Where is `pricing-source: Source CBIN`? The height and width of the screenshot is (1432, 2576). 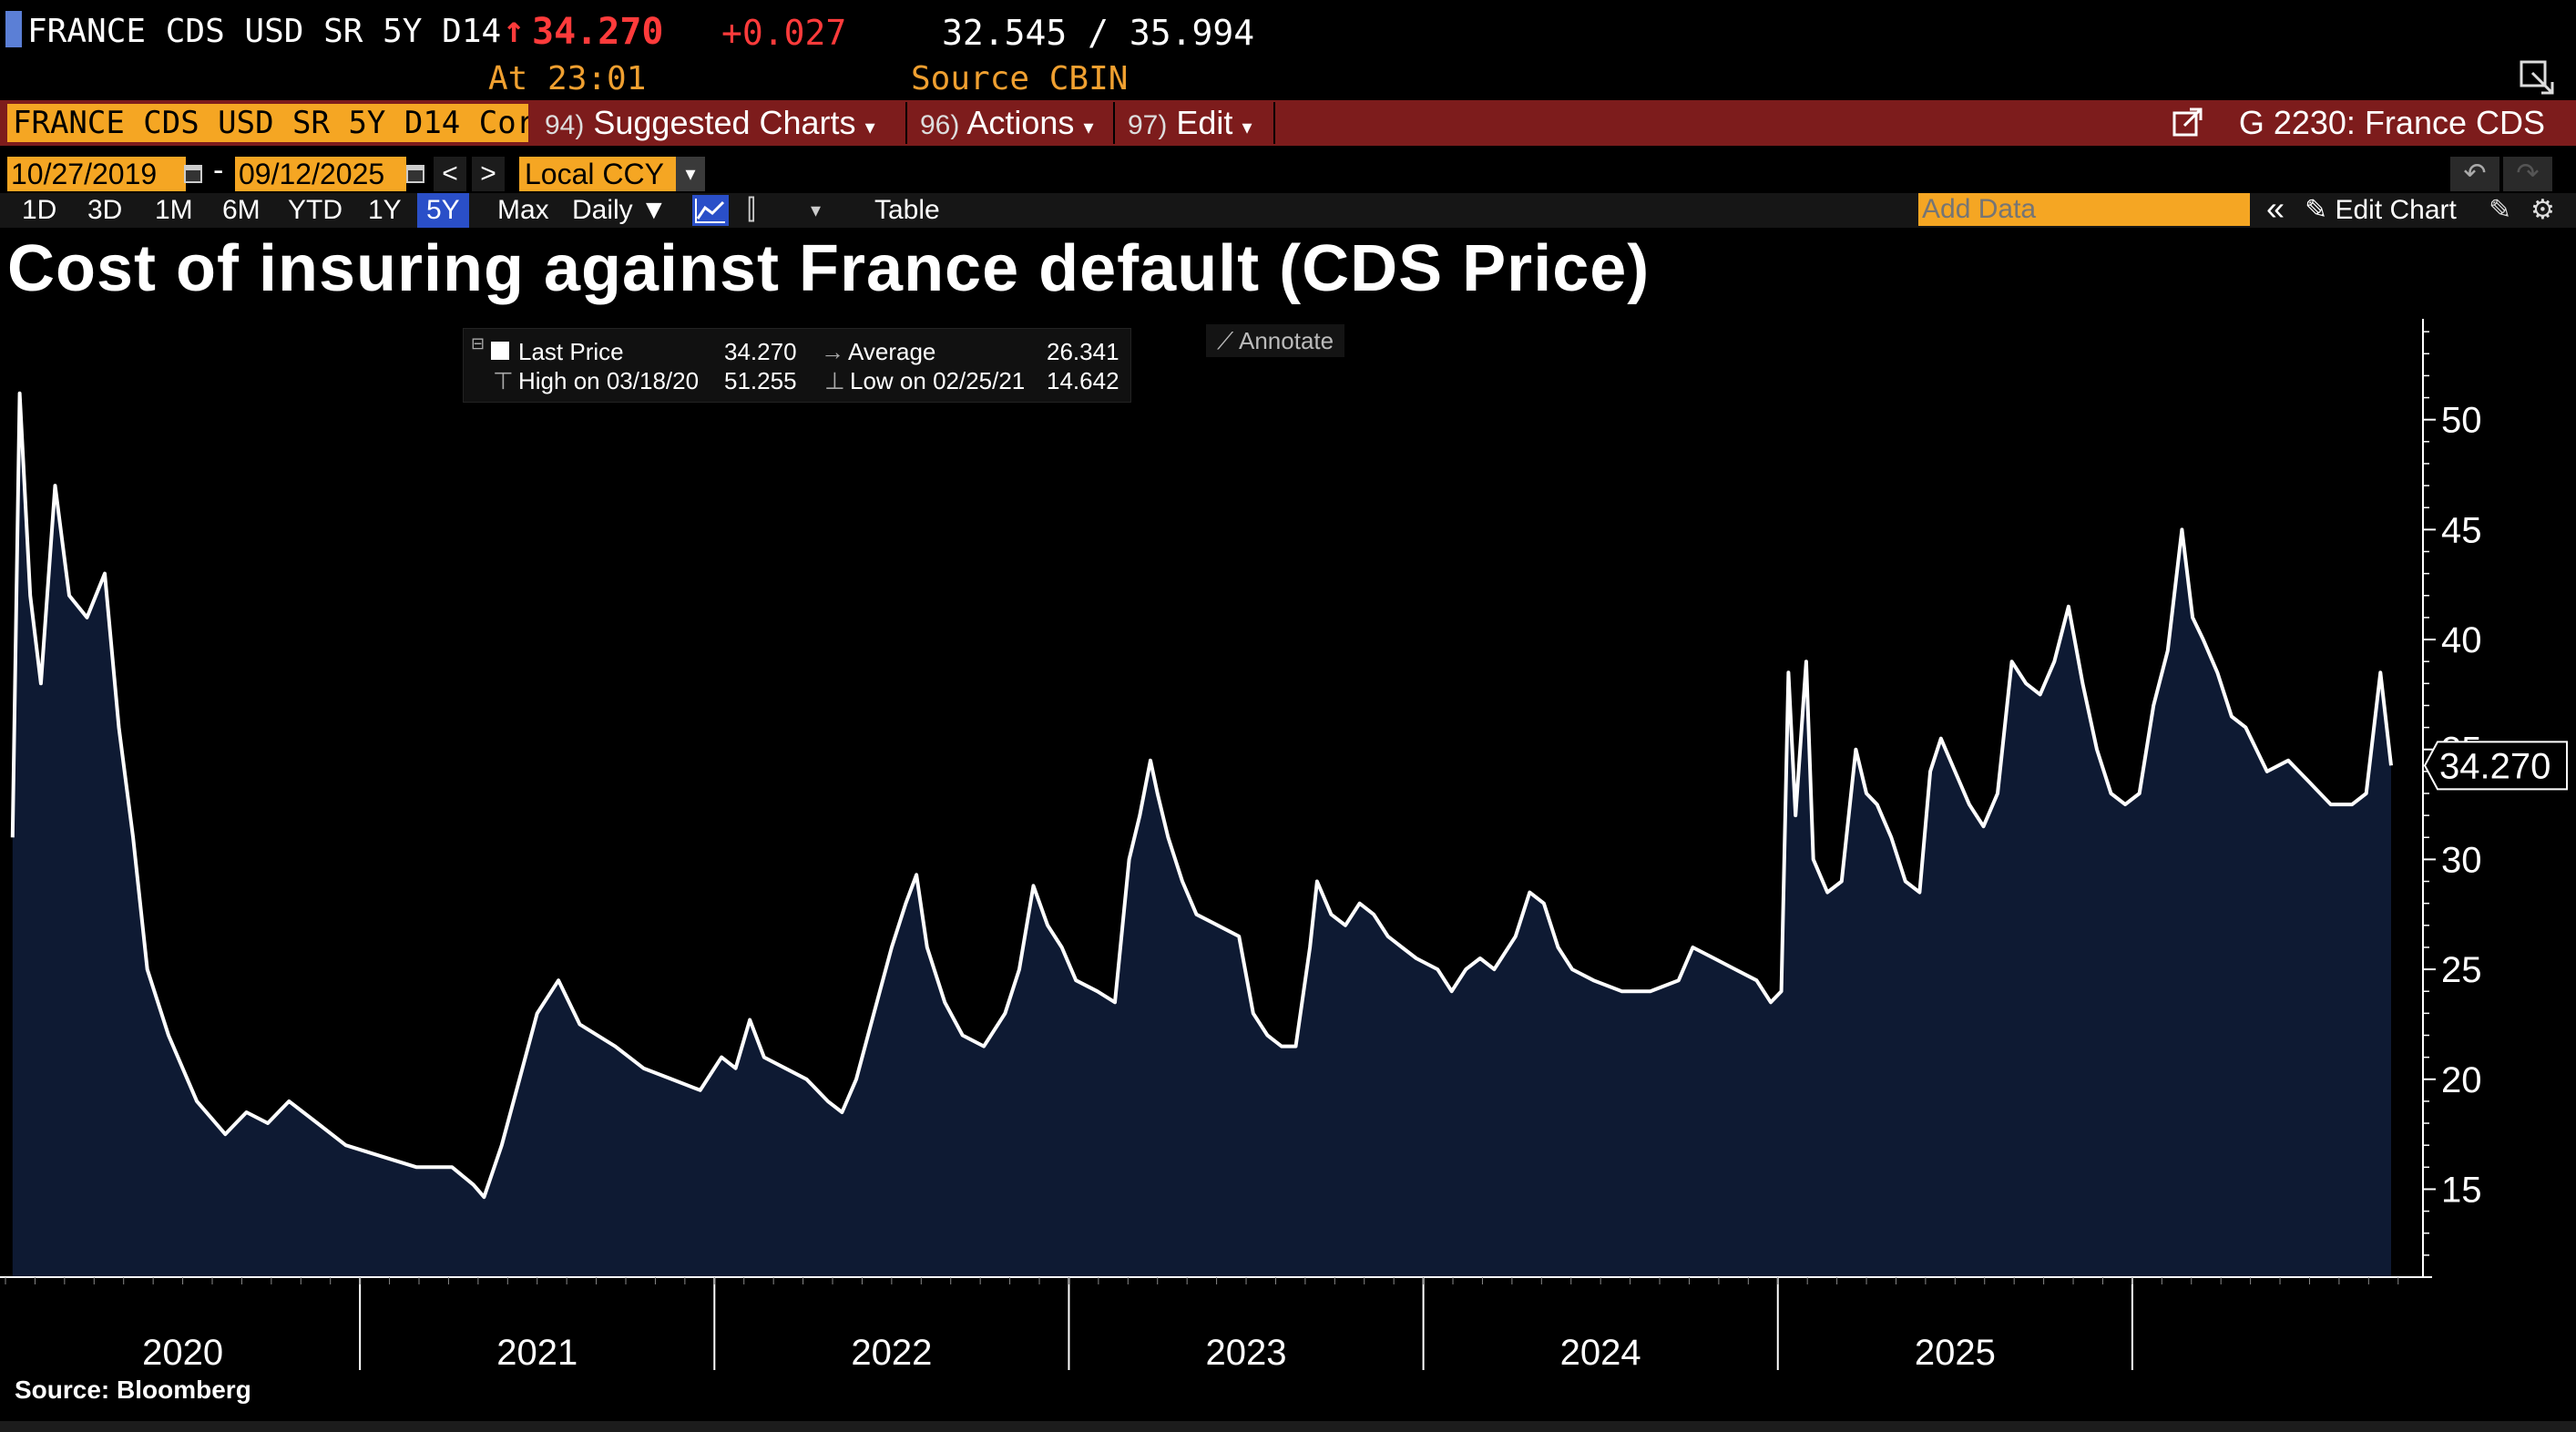 pricing-source: Source CBIN is located at coordinates (1020, 78).